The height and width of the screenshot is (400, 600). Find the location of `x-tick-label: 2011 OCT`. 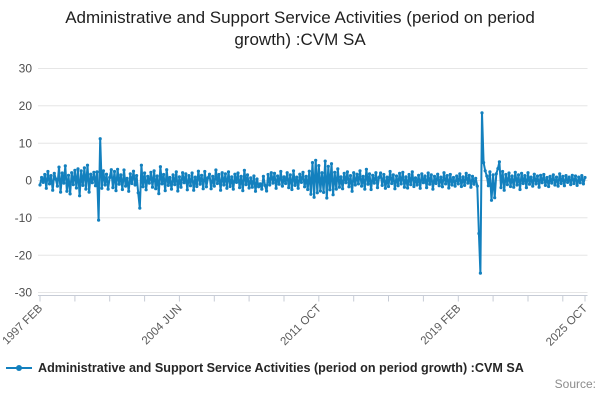

x-tick-label: 2011 OCT is located at coordinates (301, 325).